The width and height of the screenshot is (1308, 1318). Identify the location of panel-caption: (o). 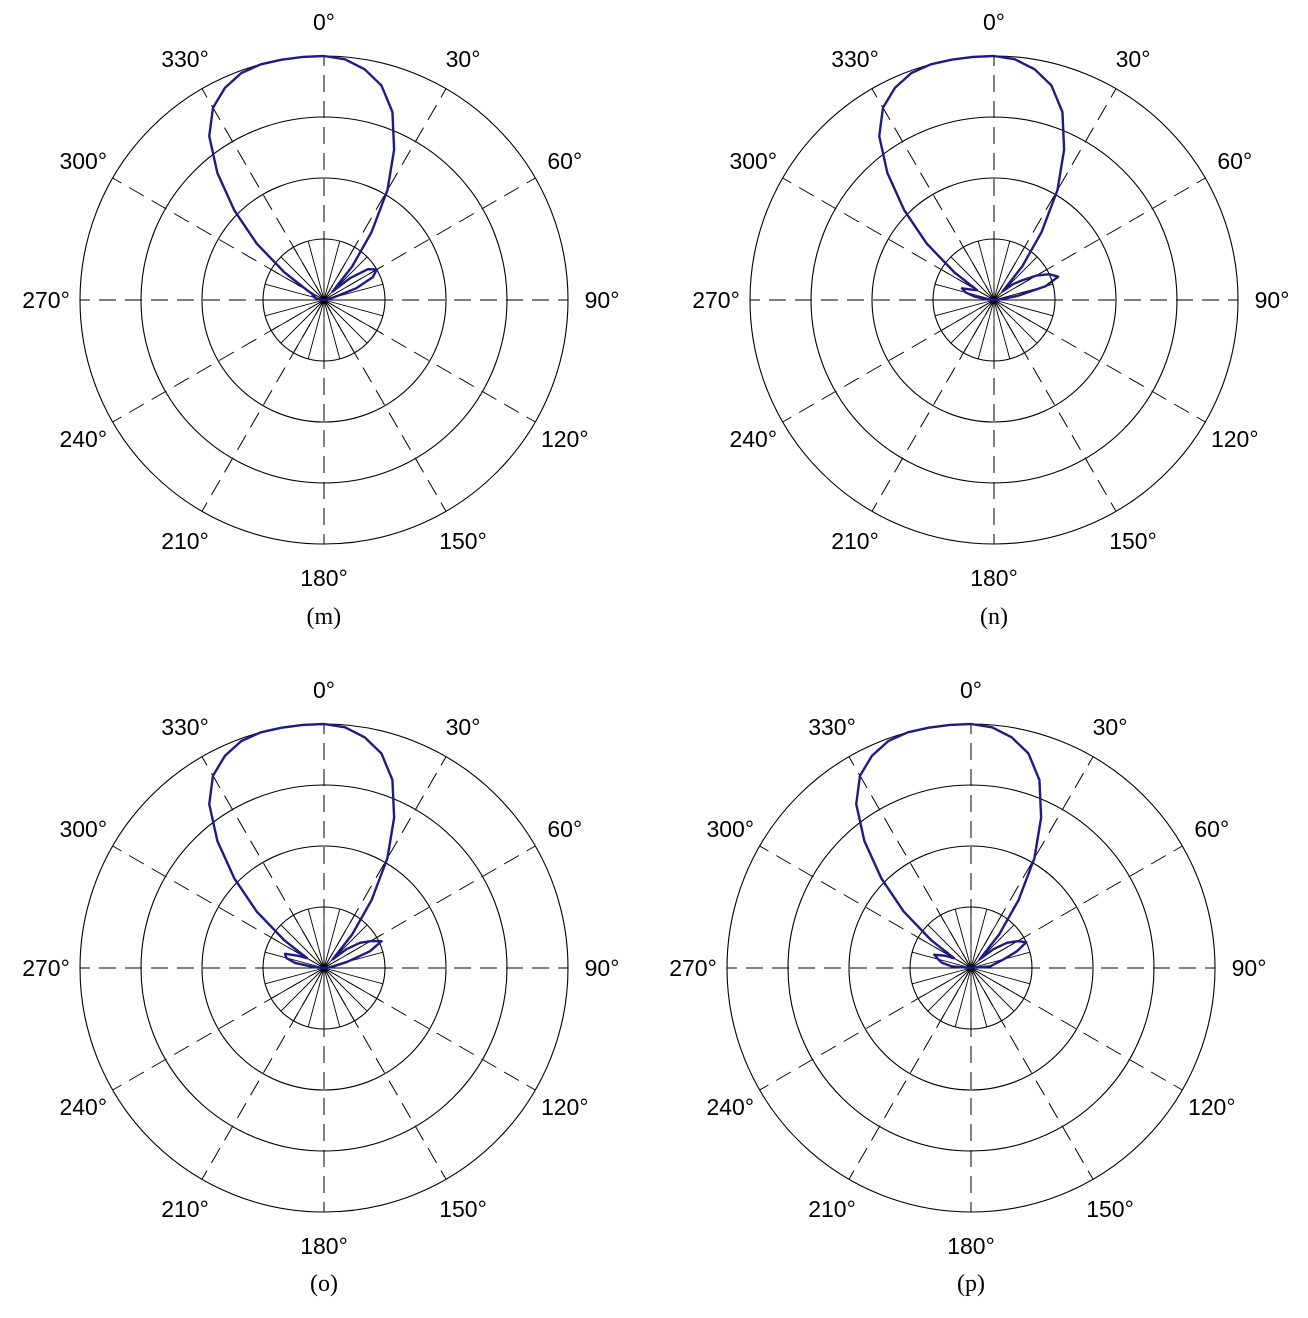
(324, 1284).